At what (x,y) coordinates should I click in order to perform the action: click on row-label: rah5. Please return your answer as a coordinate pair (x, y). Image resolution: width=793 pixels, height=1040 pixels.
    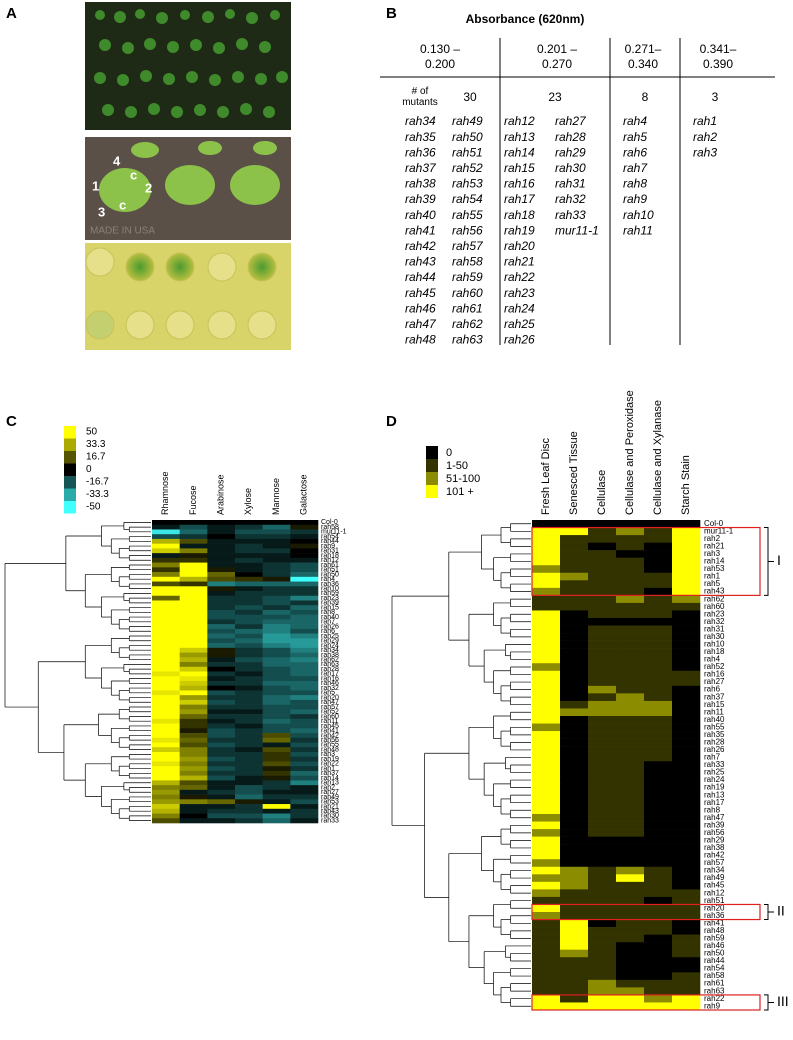
    Looking at the image, I should click on (712, 583).